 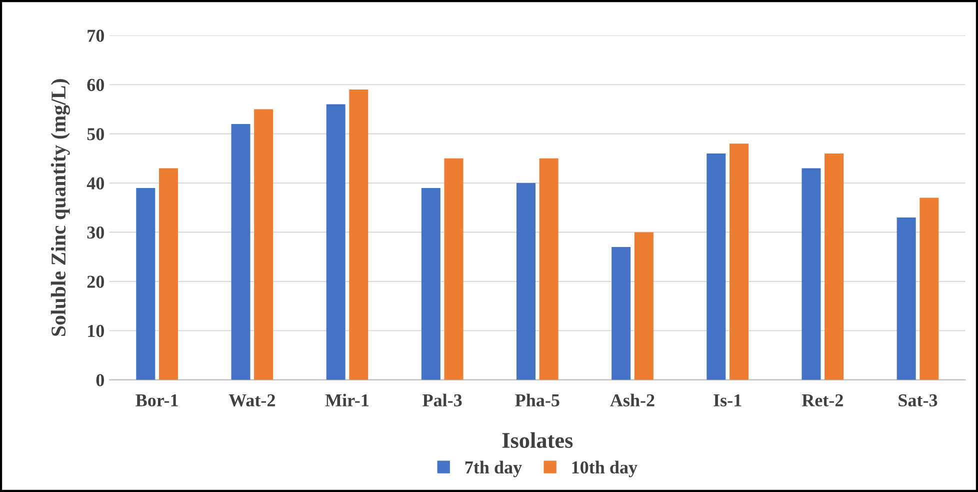 What do you see at coordinates (95, 134) in the screenshot?
I see `y-tick-label: 50` at bounding box center [95, 134].